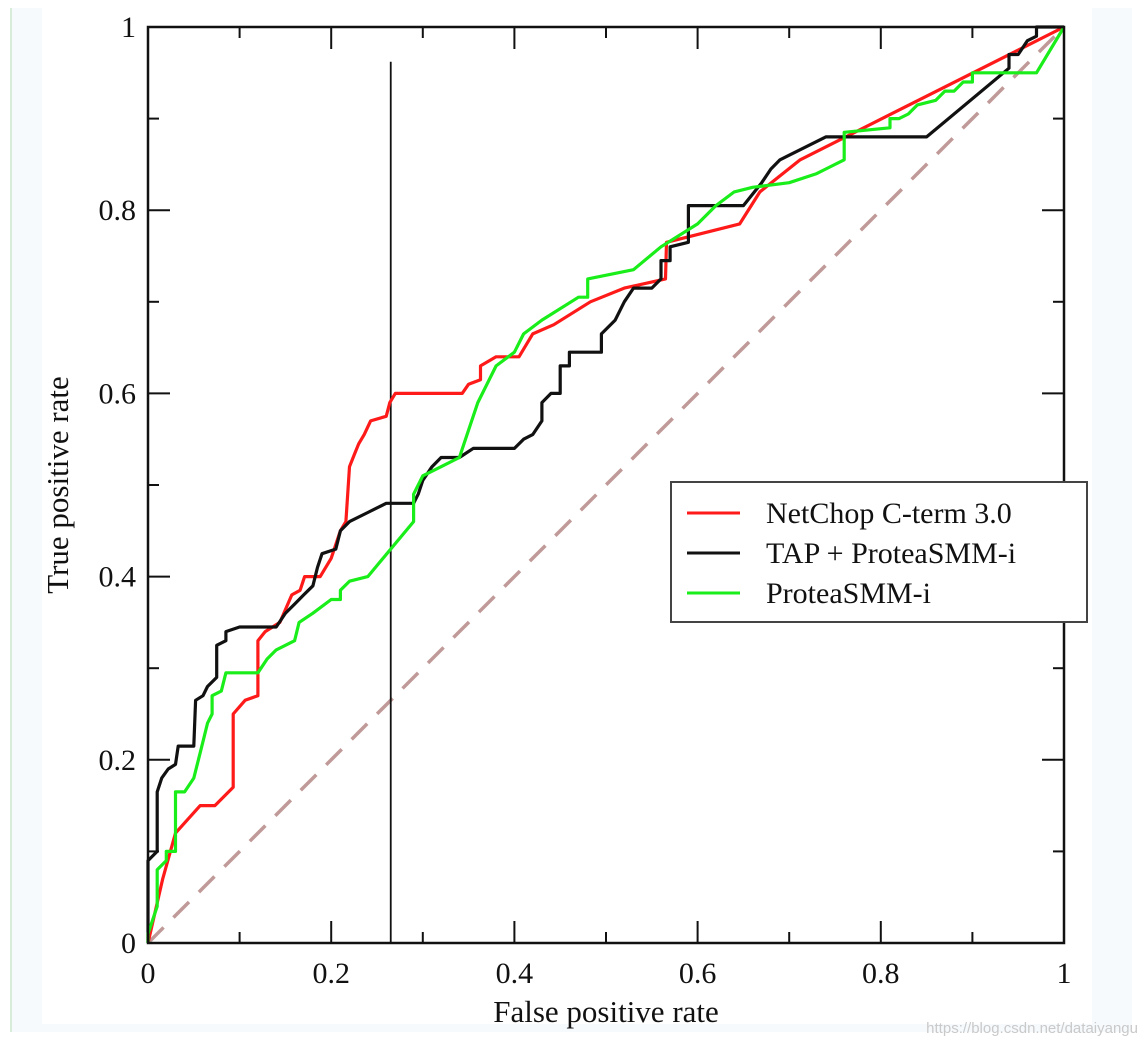 Image resolution: width=1148 pixels, height=1040 pixels. I want to click on legend-box, so click(879, 552).